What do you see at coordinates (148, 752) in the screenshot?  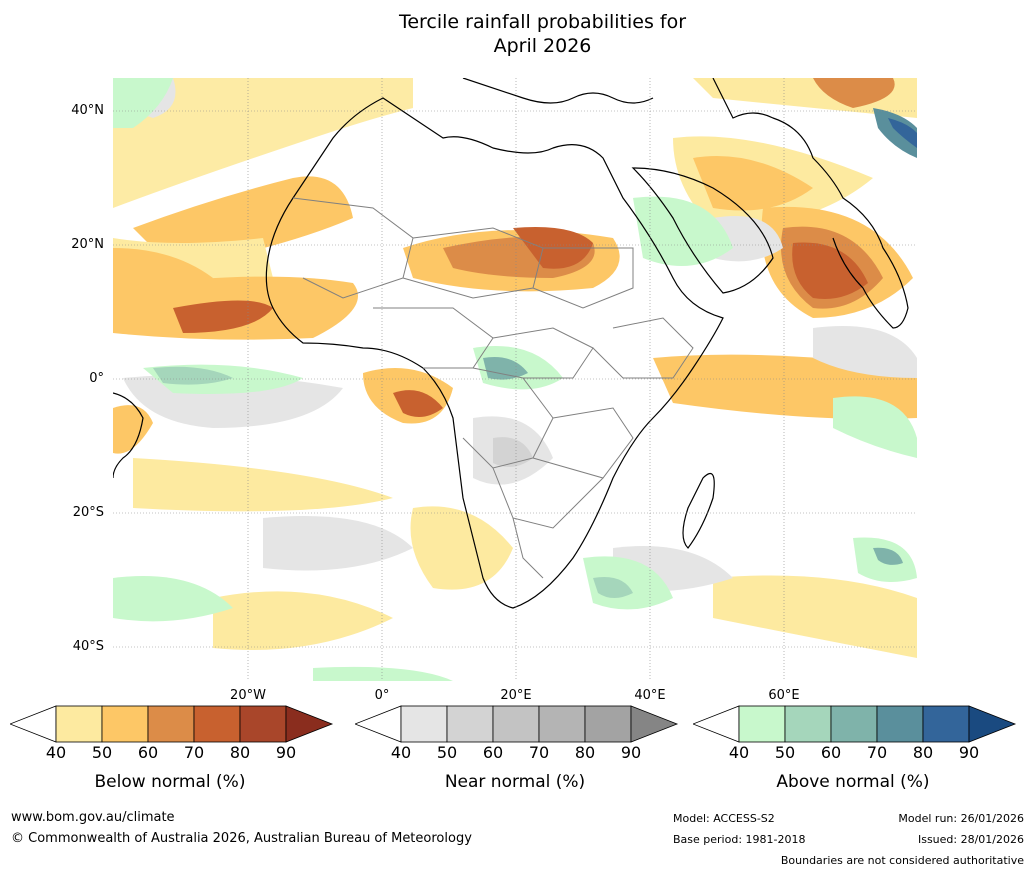 I see `below-tick-60: 60` at bounding box center [148, 752].